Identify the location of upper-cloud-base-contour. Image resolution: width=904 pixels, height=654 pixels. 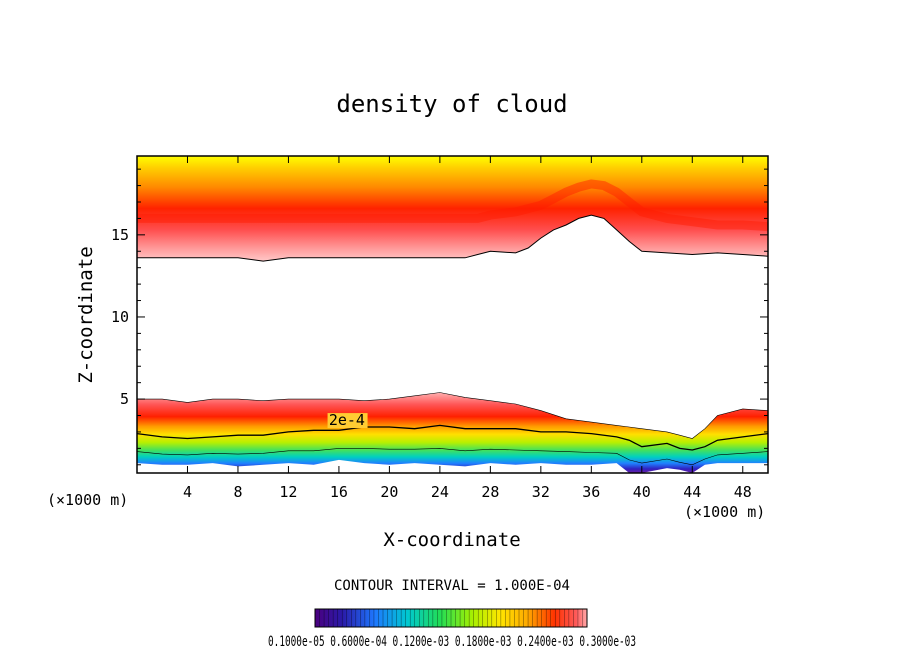
(452, 238).